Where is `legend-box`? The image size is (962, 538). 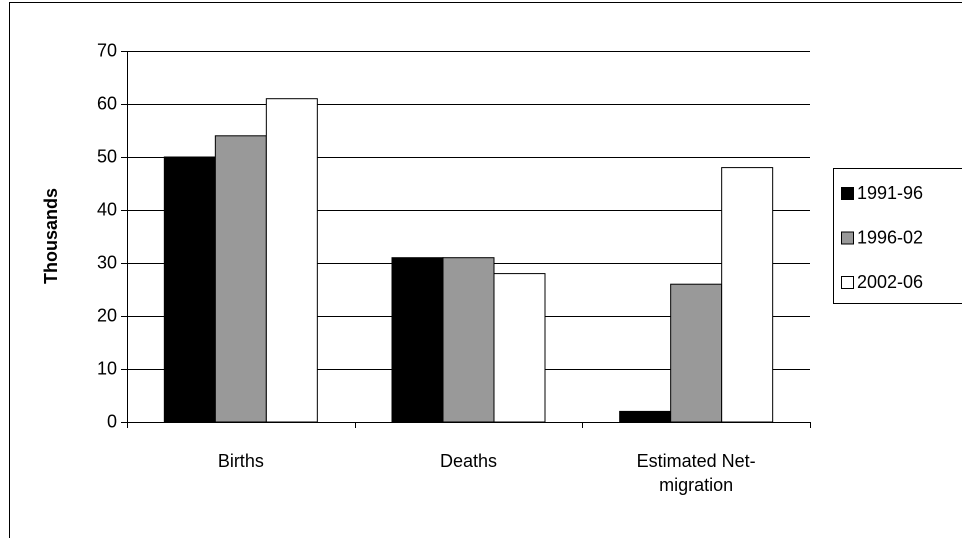
legend-box is located at coordinates (897, 236).